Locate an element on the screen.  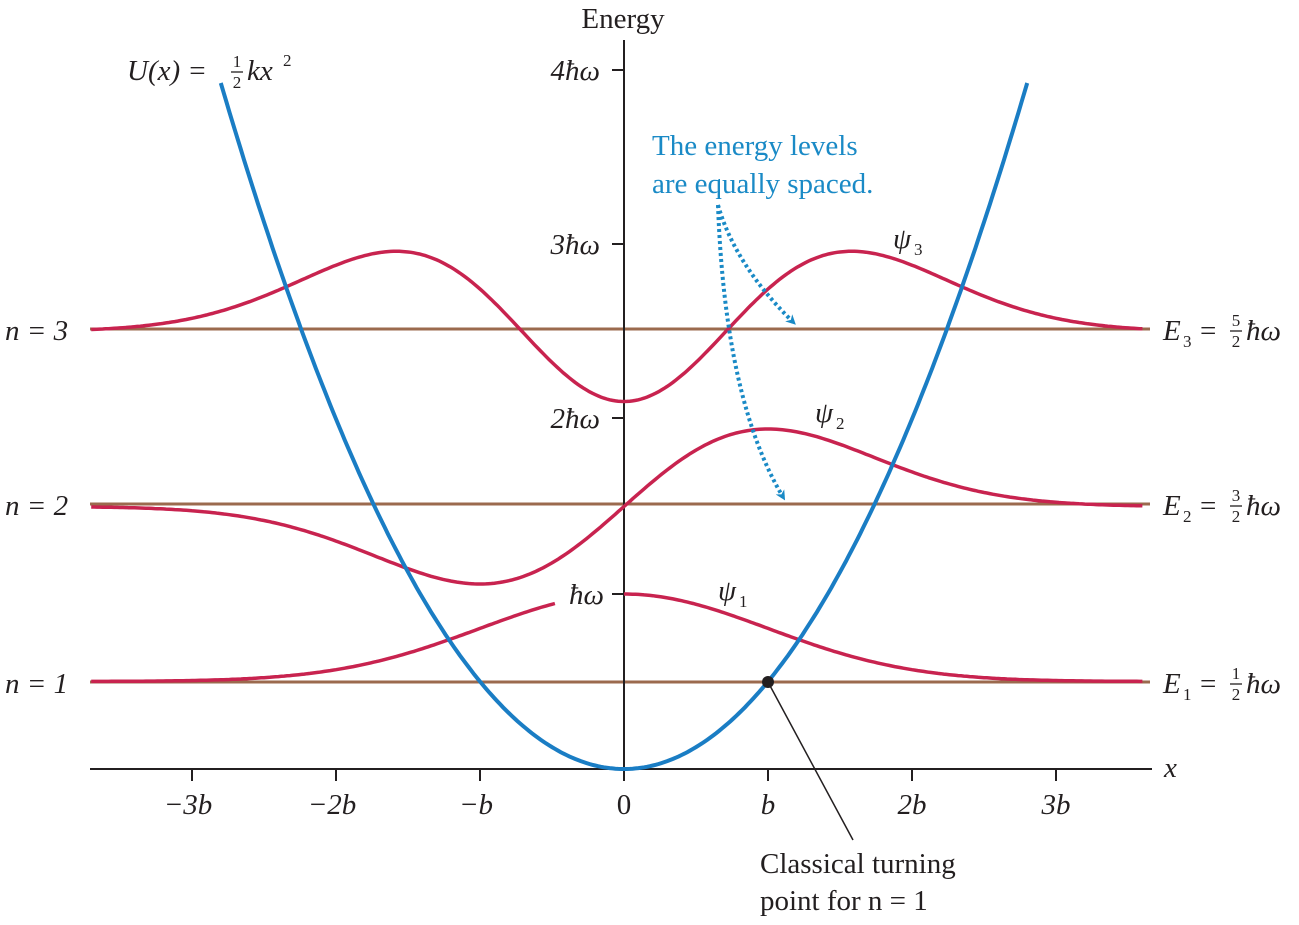
energy-label-e2-symbol: E is located at coordinates (1171, 506).